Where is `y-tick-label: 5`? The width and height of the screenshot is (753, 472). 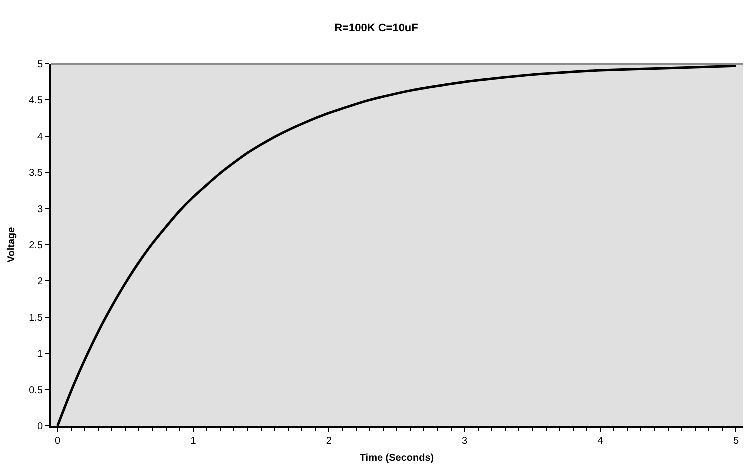 y-tick-label: 5 is located at coordinates (40, 65).